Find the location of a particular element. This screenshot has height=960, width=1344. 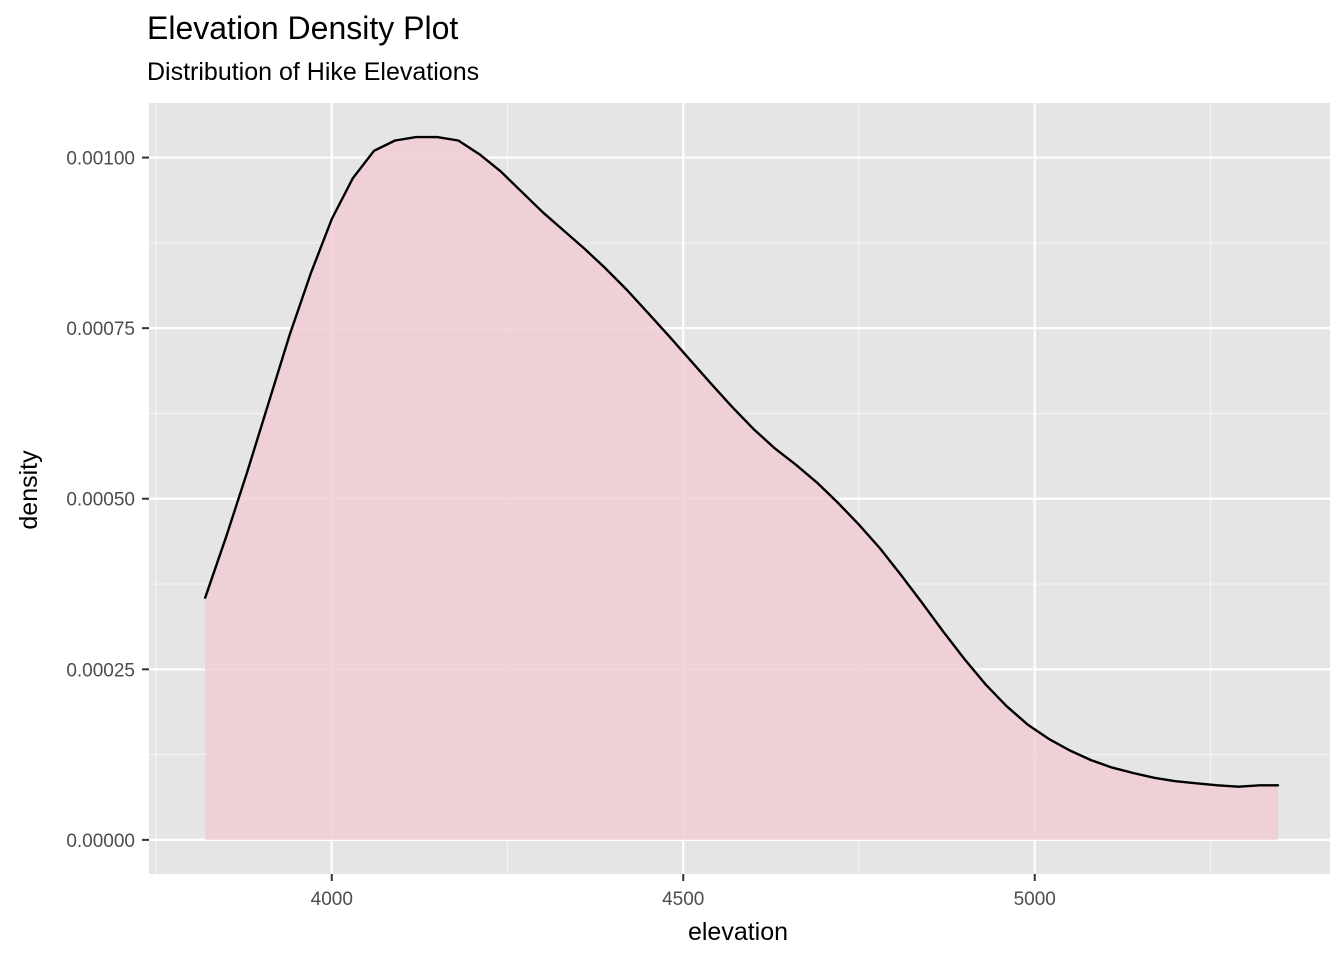

chart-title: Elevation Density Plot is located at coordinates (303, 28).